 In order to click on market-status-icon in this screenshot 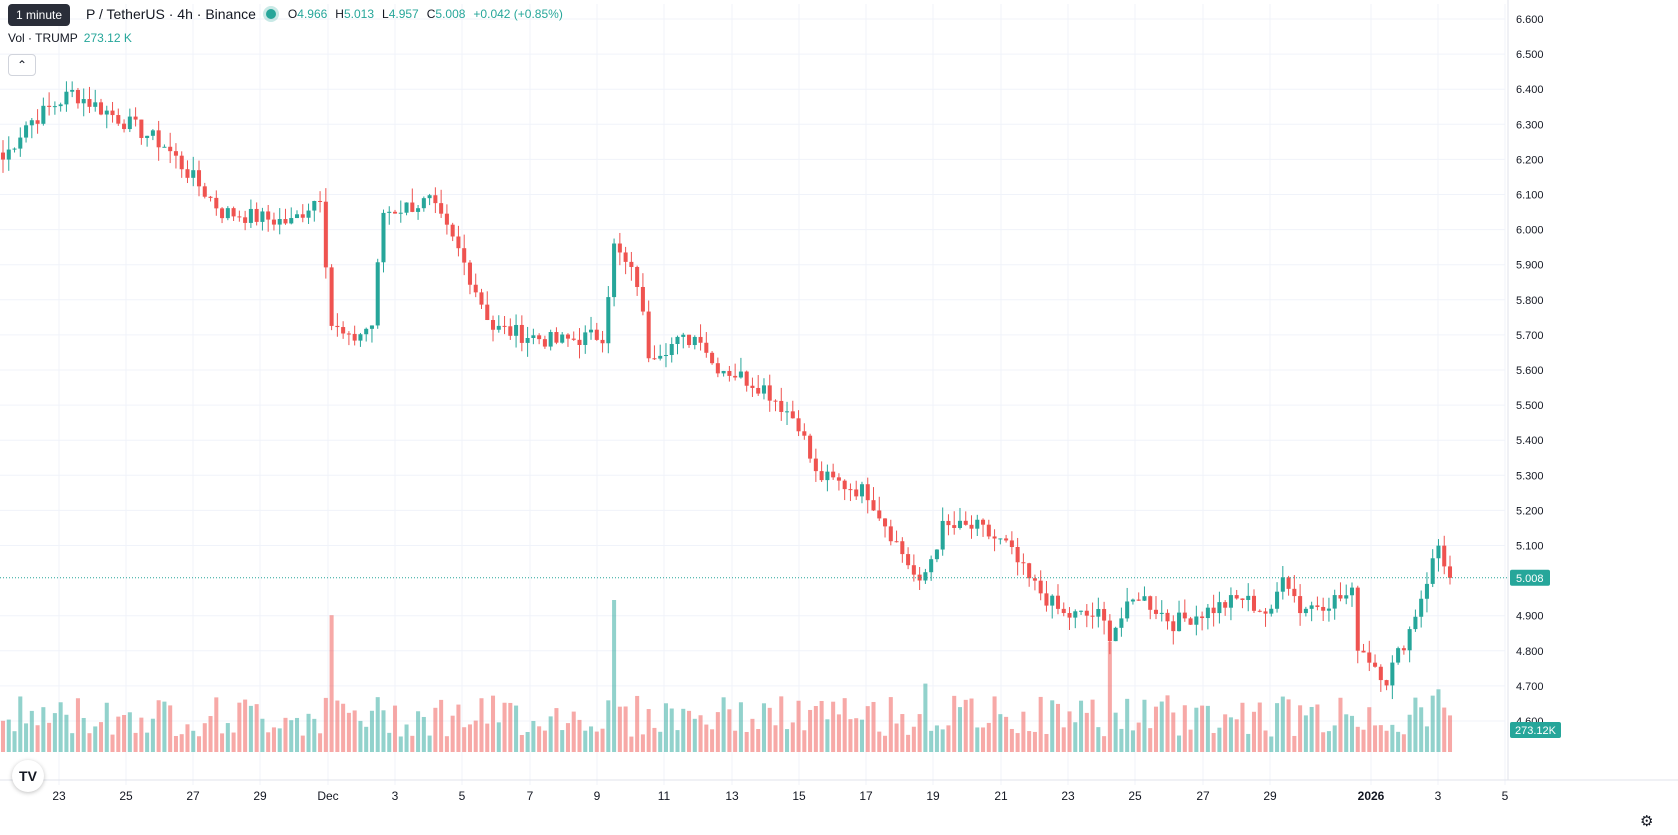, I will do `click(270, 14)`.